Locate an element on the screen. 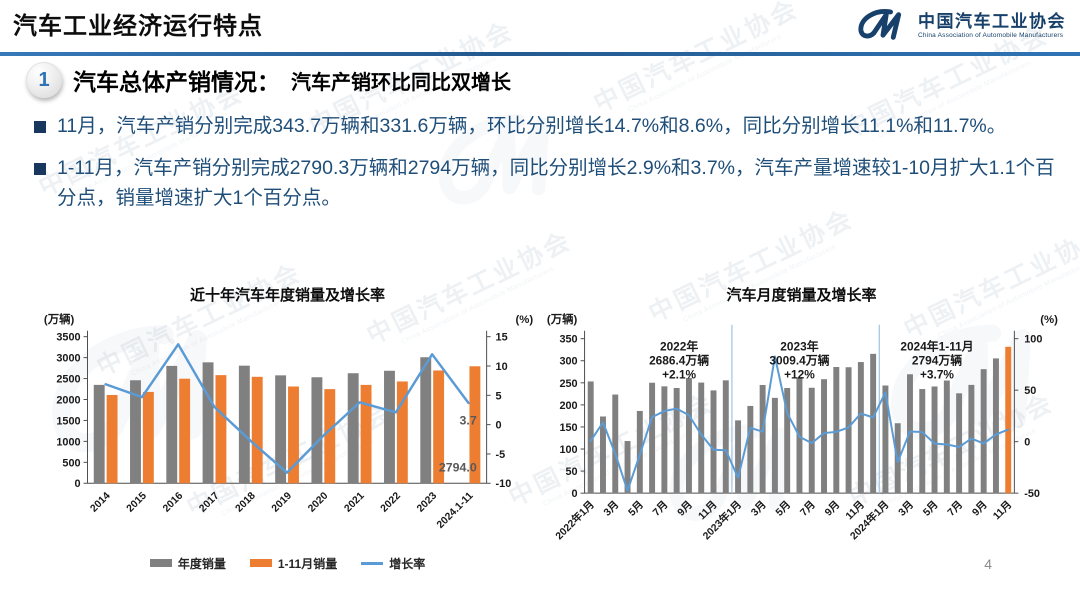 This screenshot has width=1080, height=607. svg-text: 2014 is located at coordinates (101, 502).